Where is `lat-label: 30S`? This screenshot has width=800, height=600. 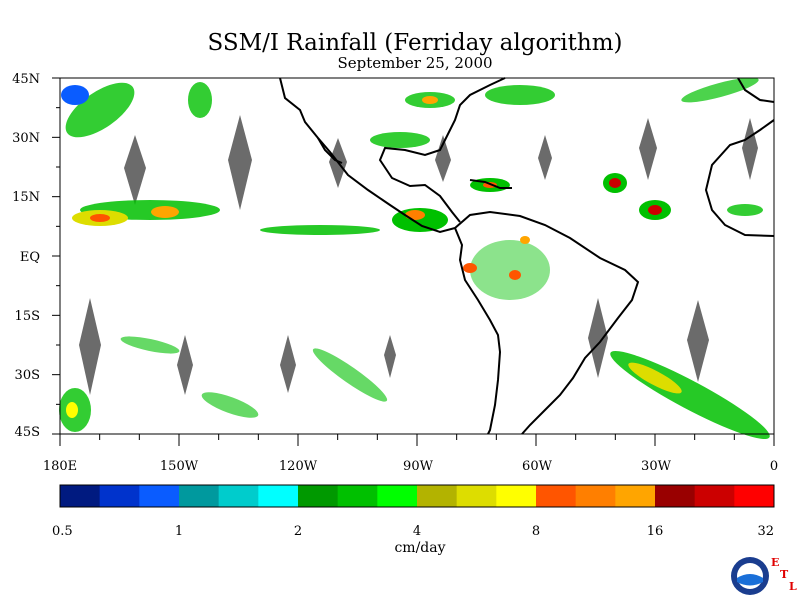 lat-label: 30S is located at coordinates (27, 375).